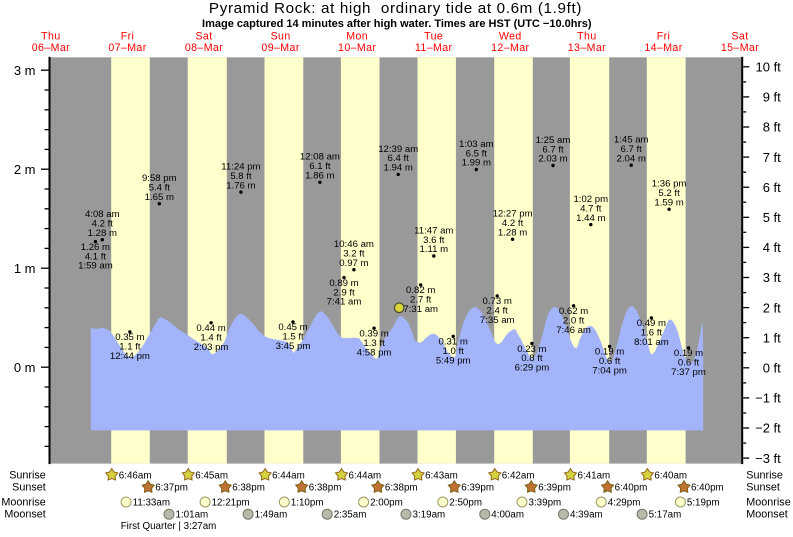 The height and width of the screenshot is (537, 793). What do you see at coordinates (280, 48) in the screenshot?
I see `svg-text: 09–Mar` at bounding box center [280, 48].